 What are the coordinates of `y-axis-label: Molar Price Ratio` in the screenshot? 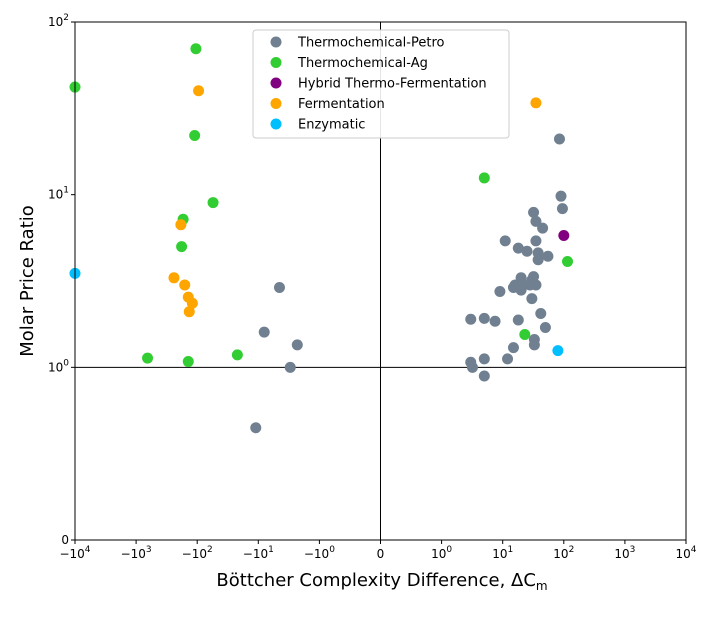 It's located at (27, 281).